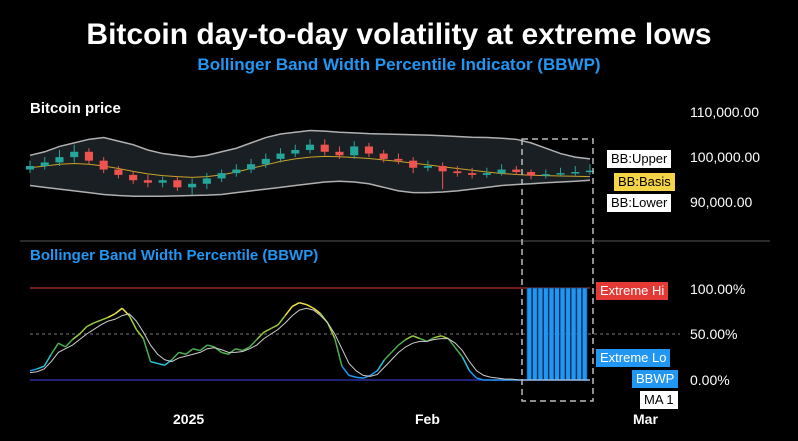 The width and height of the screenshot is (798, 441). Describe the element at coordinates (714, 334) in the screenshot. I see `bbwp-tick-label: 50.00%` at that location.